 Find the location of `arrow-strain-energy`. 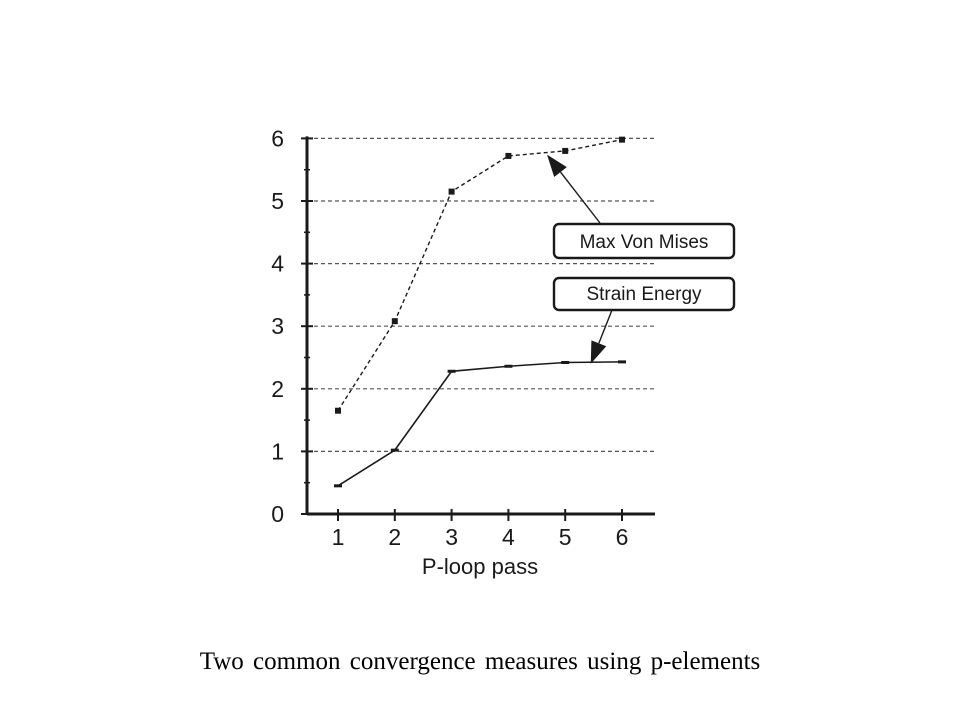

arrow-strain-energy is located at coordinates (601, 336).